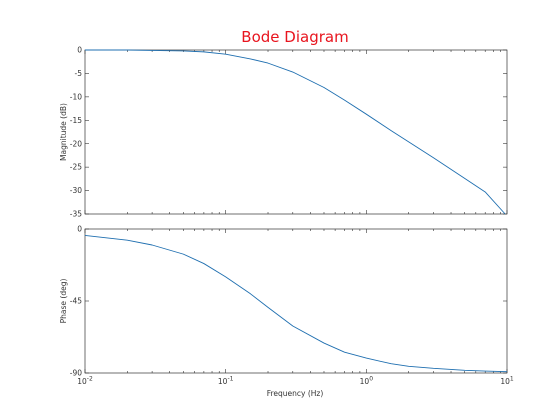 The height and width of the screenshot is (420, 560). What do you see at coordinates (507, 381) in the screenshot?
I see `x-tick-label: 10¹` at bounding box center [507, 381].